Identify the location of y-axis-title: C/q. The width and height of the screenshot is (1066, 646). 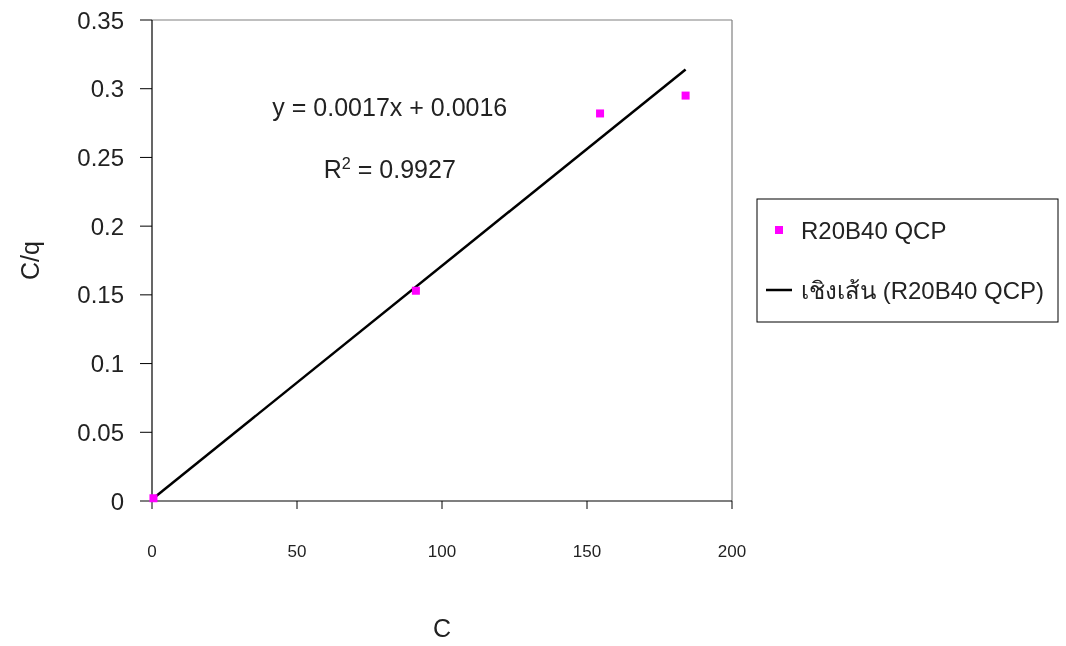
(30, 260).